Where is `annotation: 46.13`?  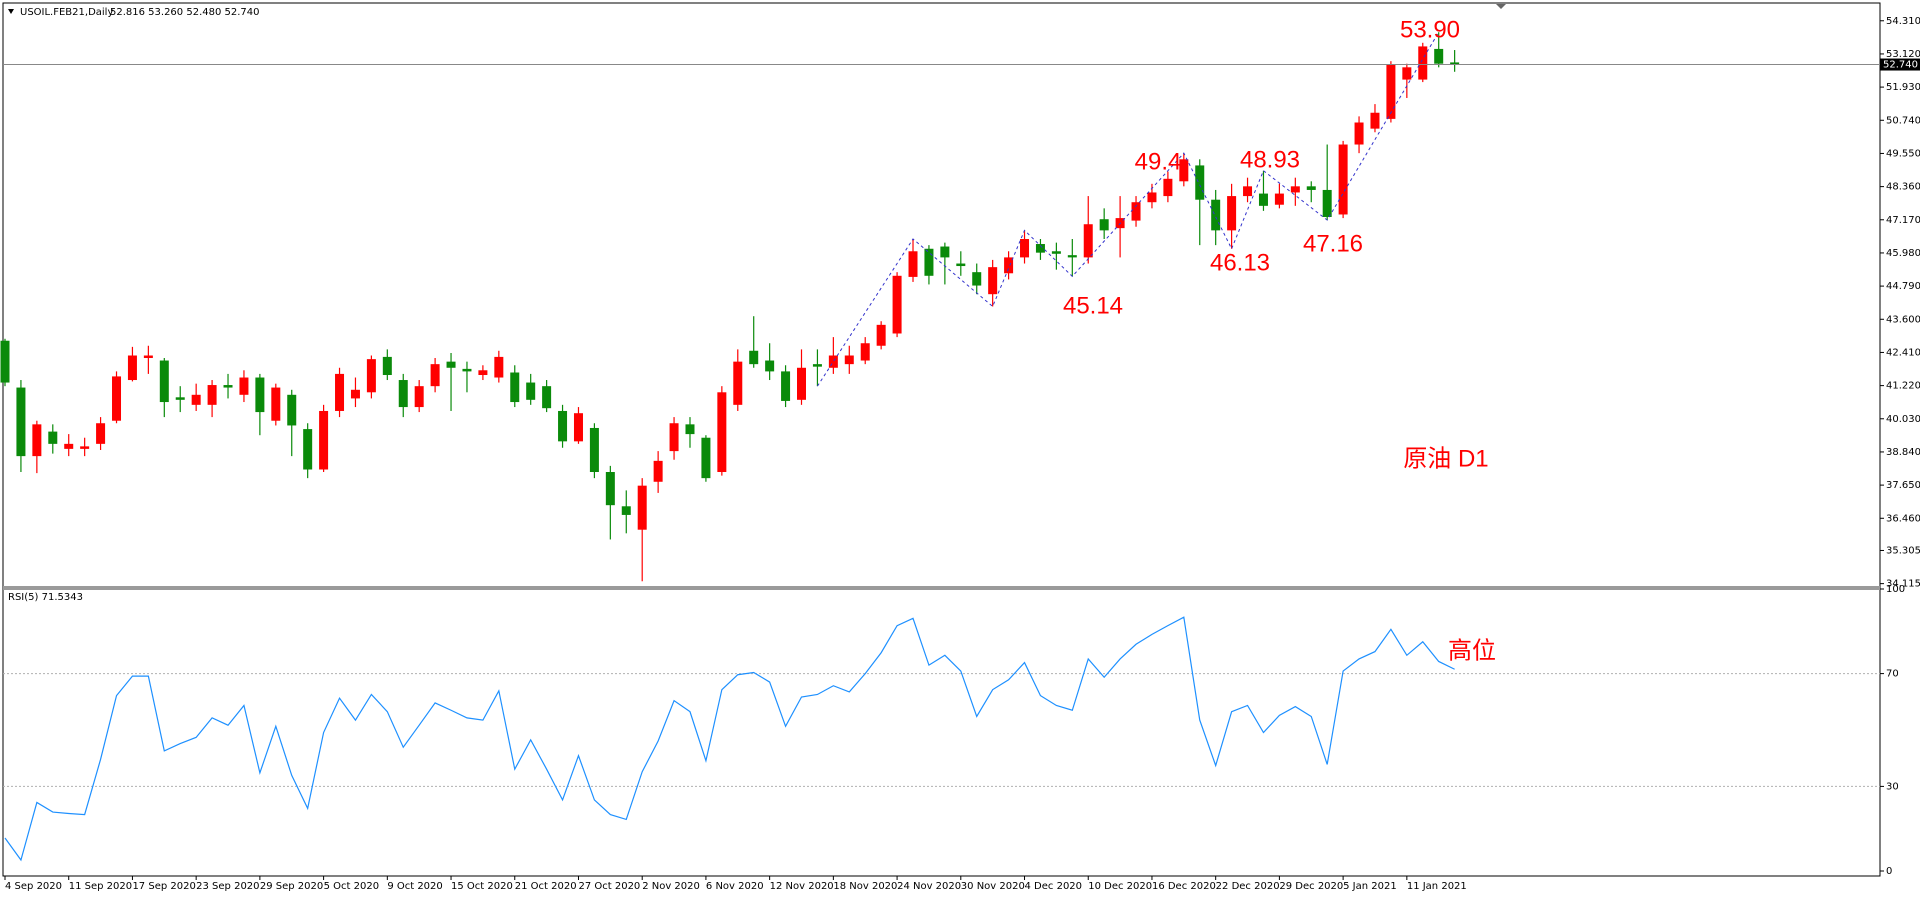 annotation: 46.13 is located at coordinates (1240, 262).